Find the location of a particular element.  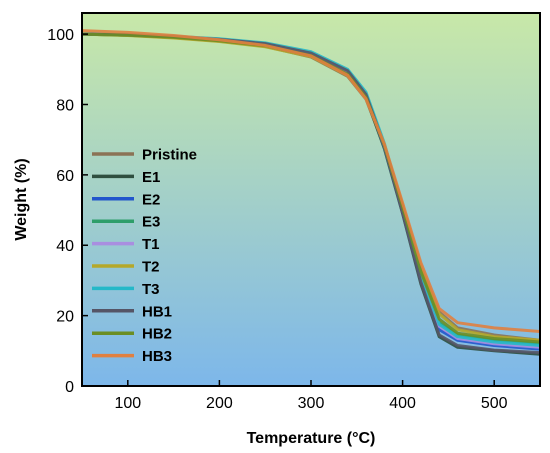

x-tick-label: 400 is located at coordinates (402, 403).